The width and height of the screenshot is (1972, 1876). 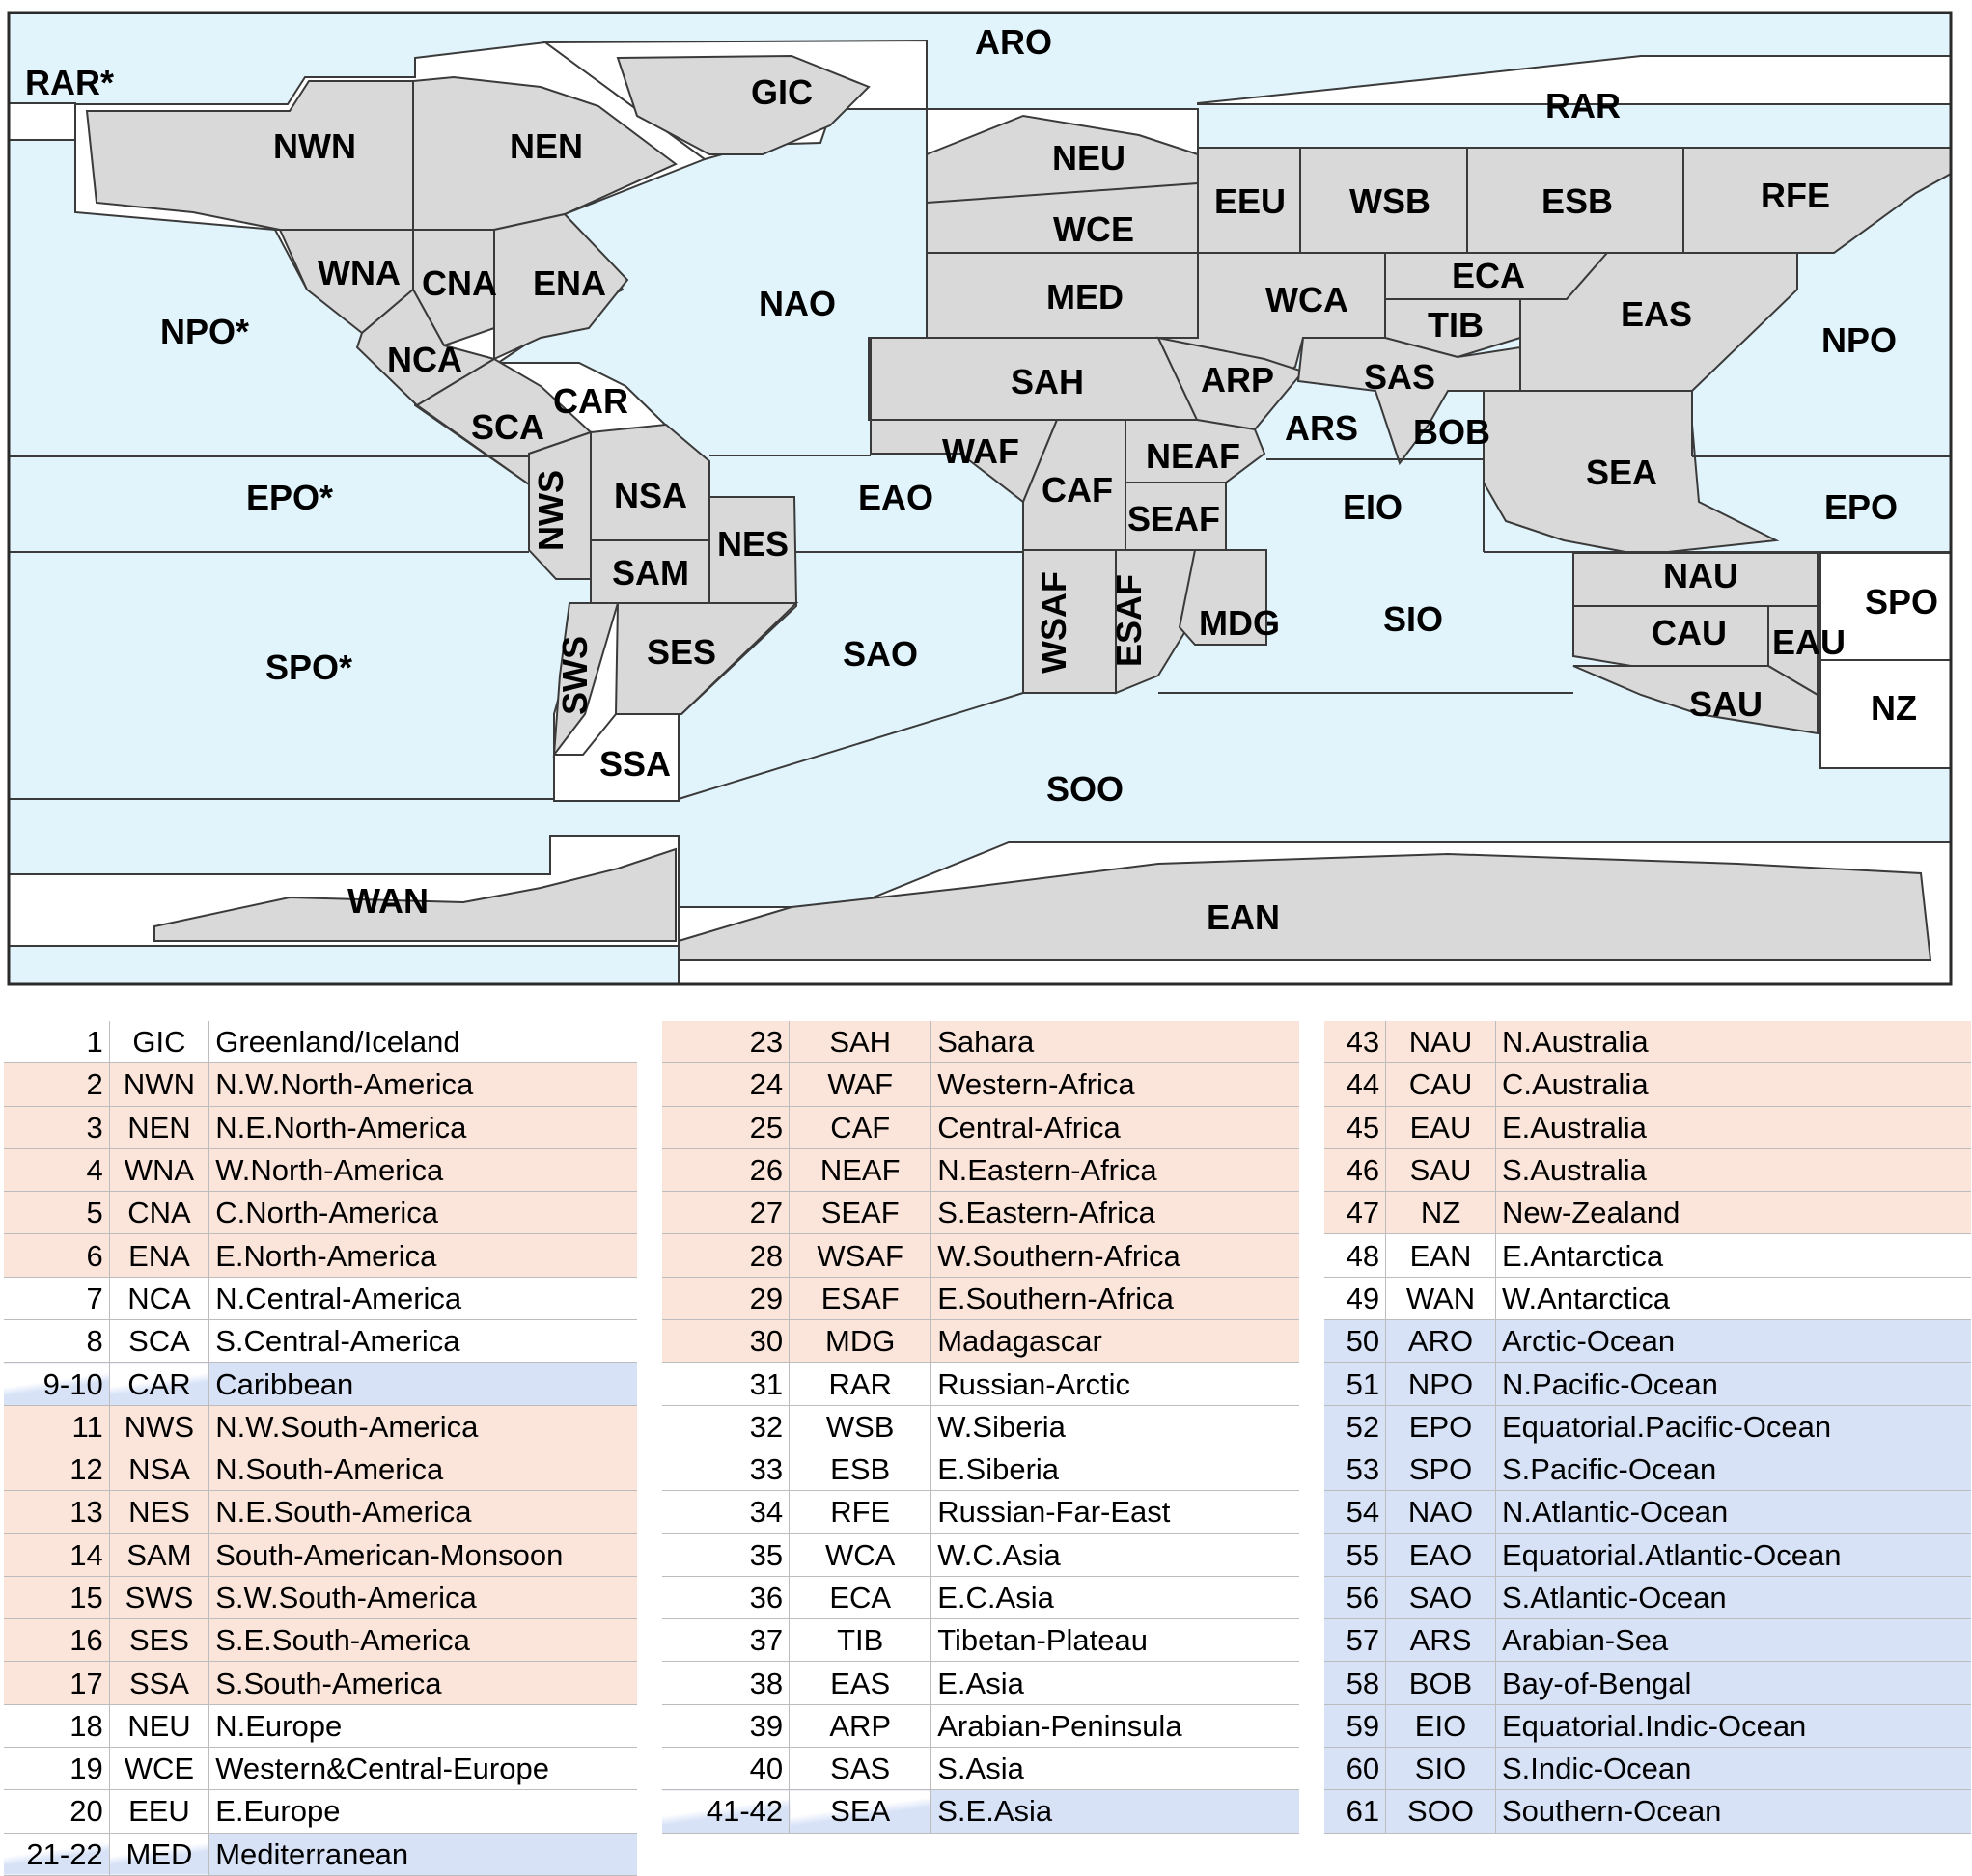 What do you see at coordinates (726, 1769) in the screenshot?
I see `region-number: 40` at bounding box center [726, 1769].